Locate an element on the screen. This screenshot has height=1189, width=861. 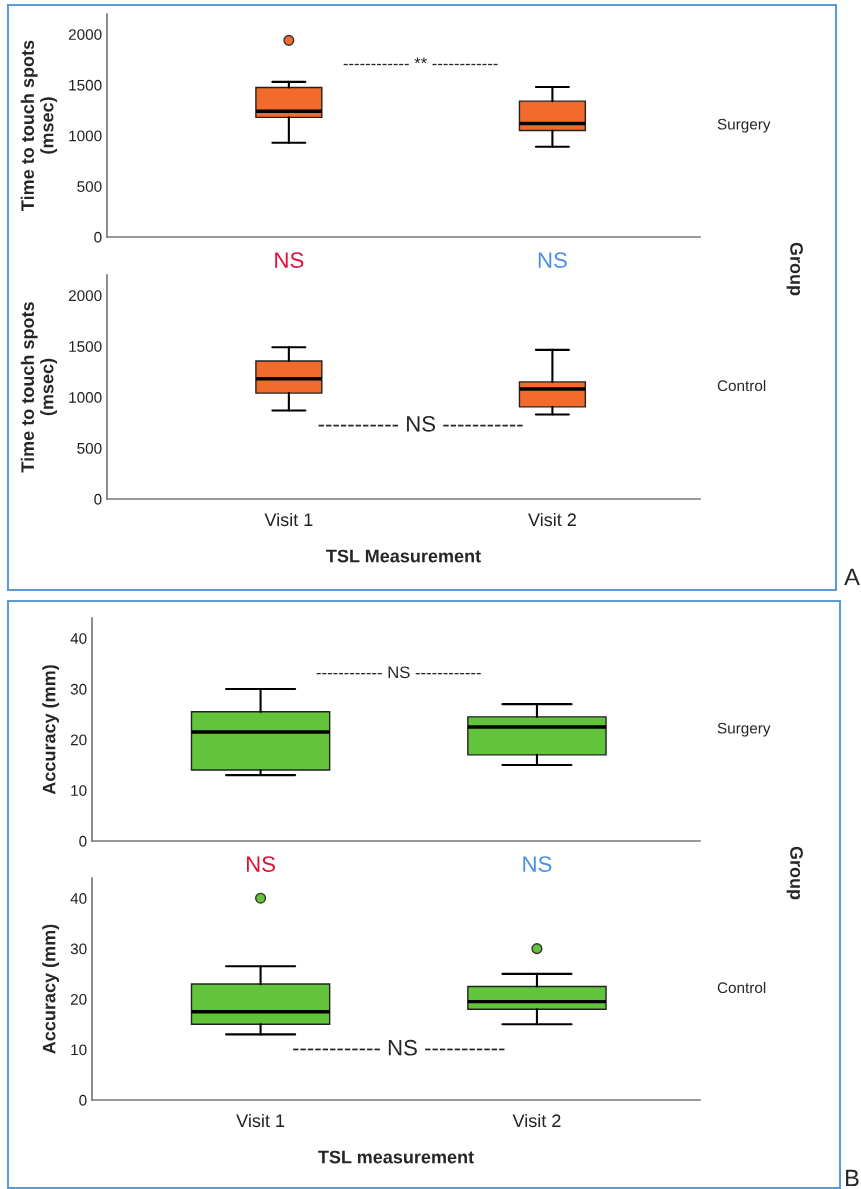
text: A is located at coordinates (852, 577).